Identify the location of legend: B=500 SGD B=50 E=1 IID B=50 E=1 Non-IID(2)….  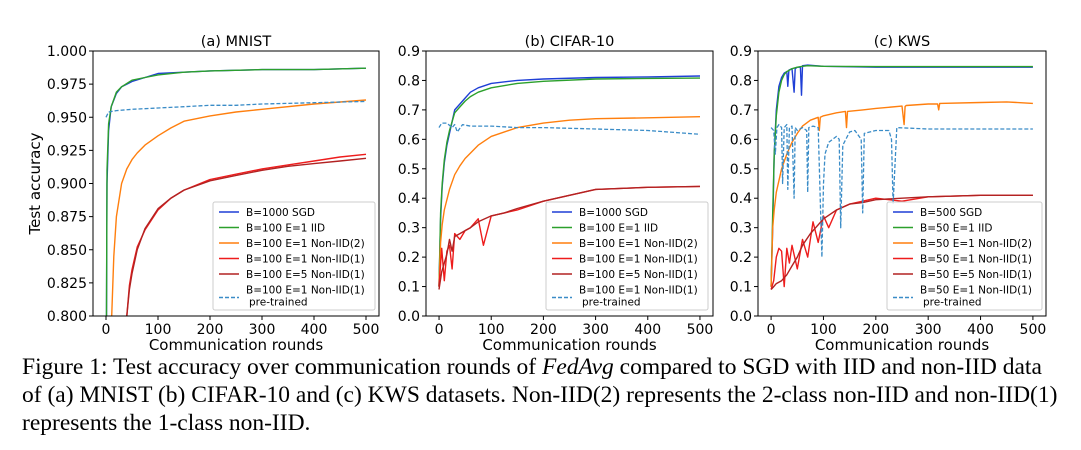
(964, 256).